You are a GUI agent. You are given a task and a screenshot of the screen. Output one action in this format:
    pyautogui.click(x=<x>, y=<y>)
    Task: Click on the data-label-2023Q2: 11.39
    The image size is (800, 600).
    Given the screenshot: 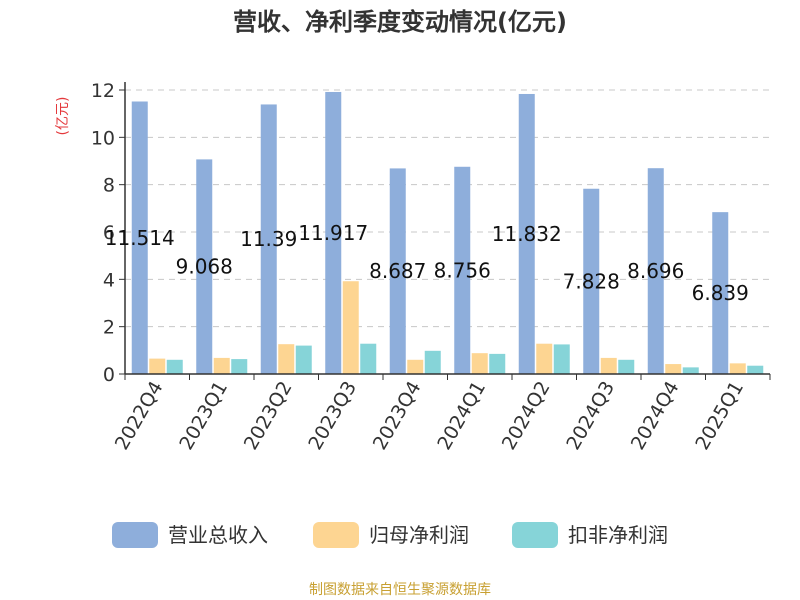 What is the action you would take?
    pyautogui.click(x=268, y=239)
    